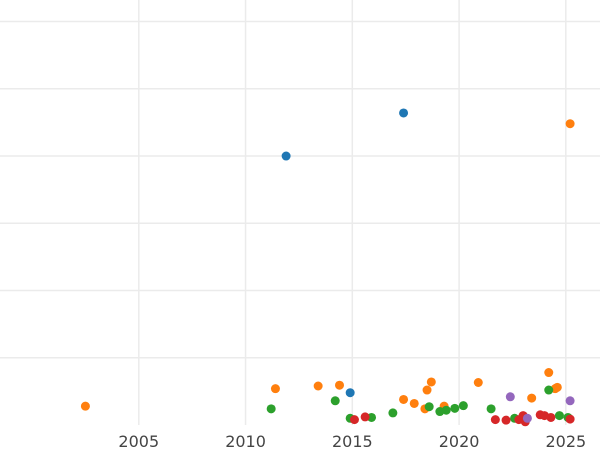 This screenshot has width=600, height=450. I want to click on x-tick-label: 2015, so click(352, 441).